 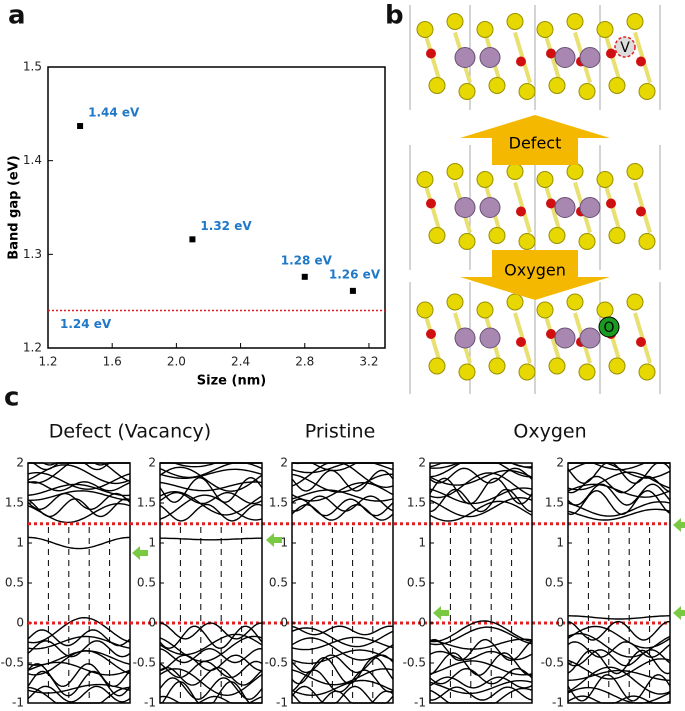 What do you see at coordinates (282, 703) in the screenshot?
I see `y-tick-label: -1` at bounding box center [282, 703].